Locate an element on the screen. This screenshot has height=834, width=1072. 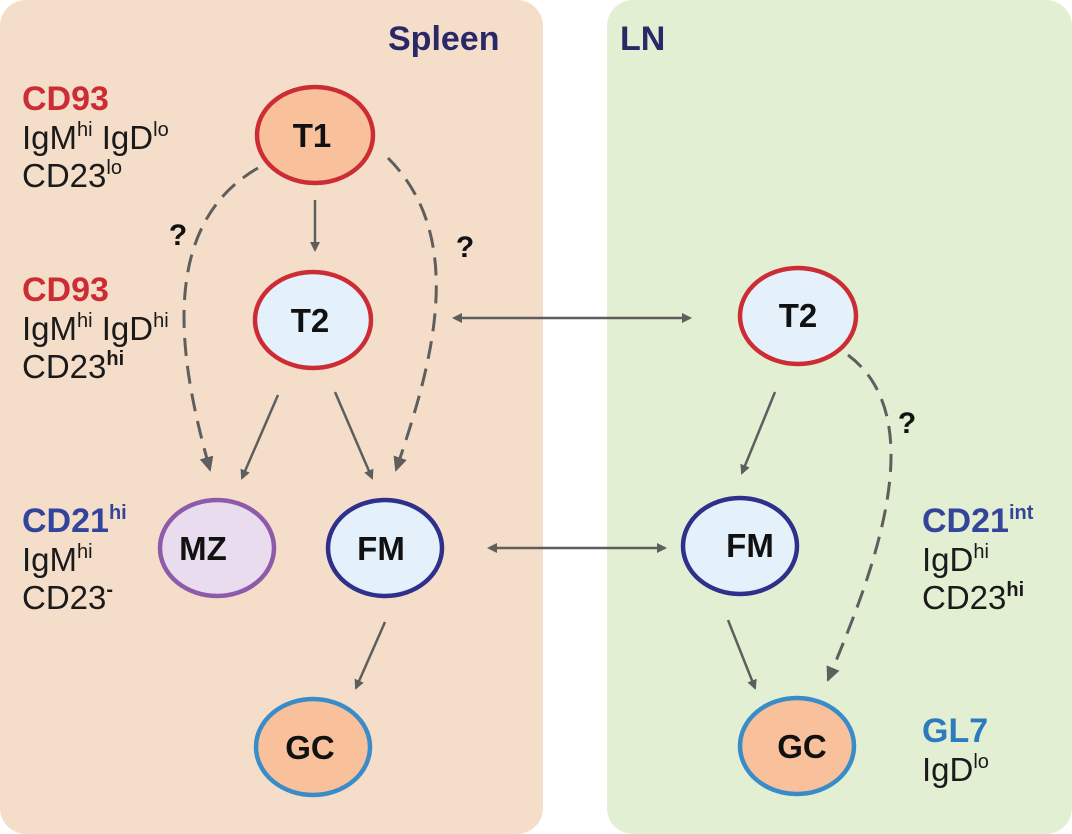
arrow-t2-to-fm is located at coordinates (353, 435).